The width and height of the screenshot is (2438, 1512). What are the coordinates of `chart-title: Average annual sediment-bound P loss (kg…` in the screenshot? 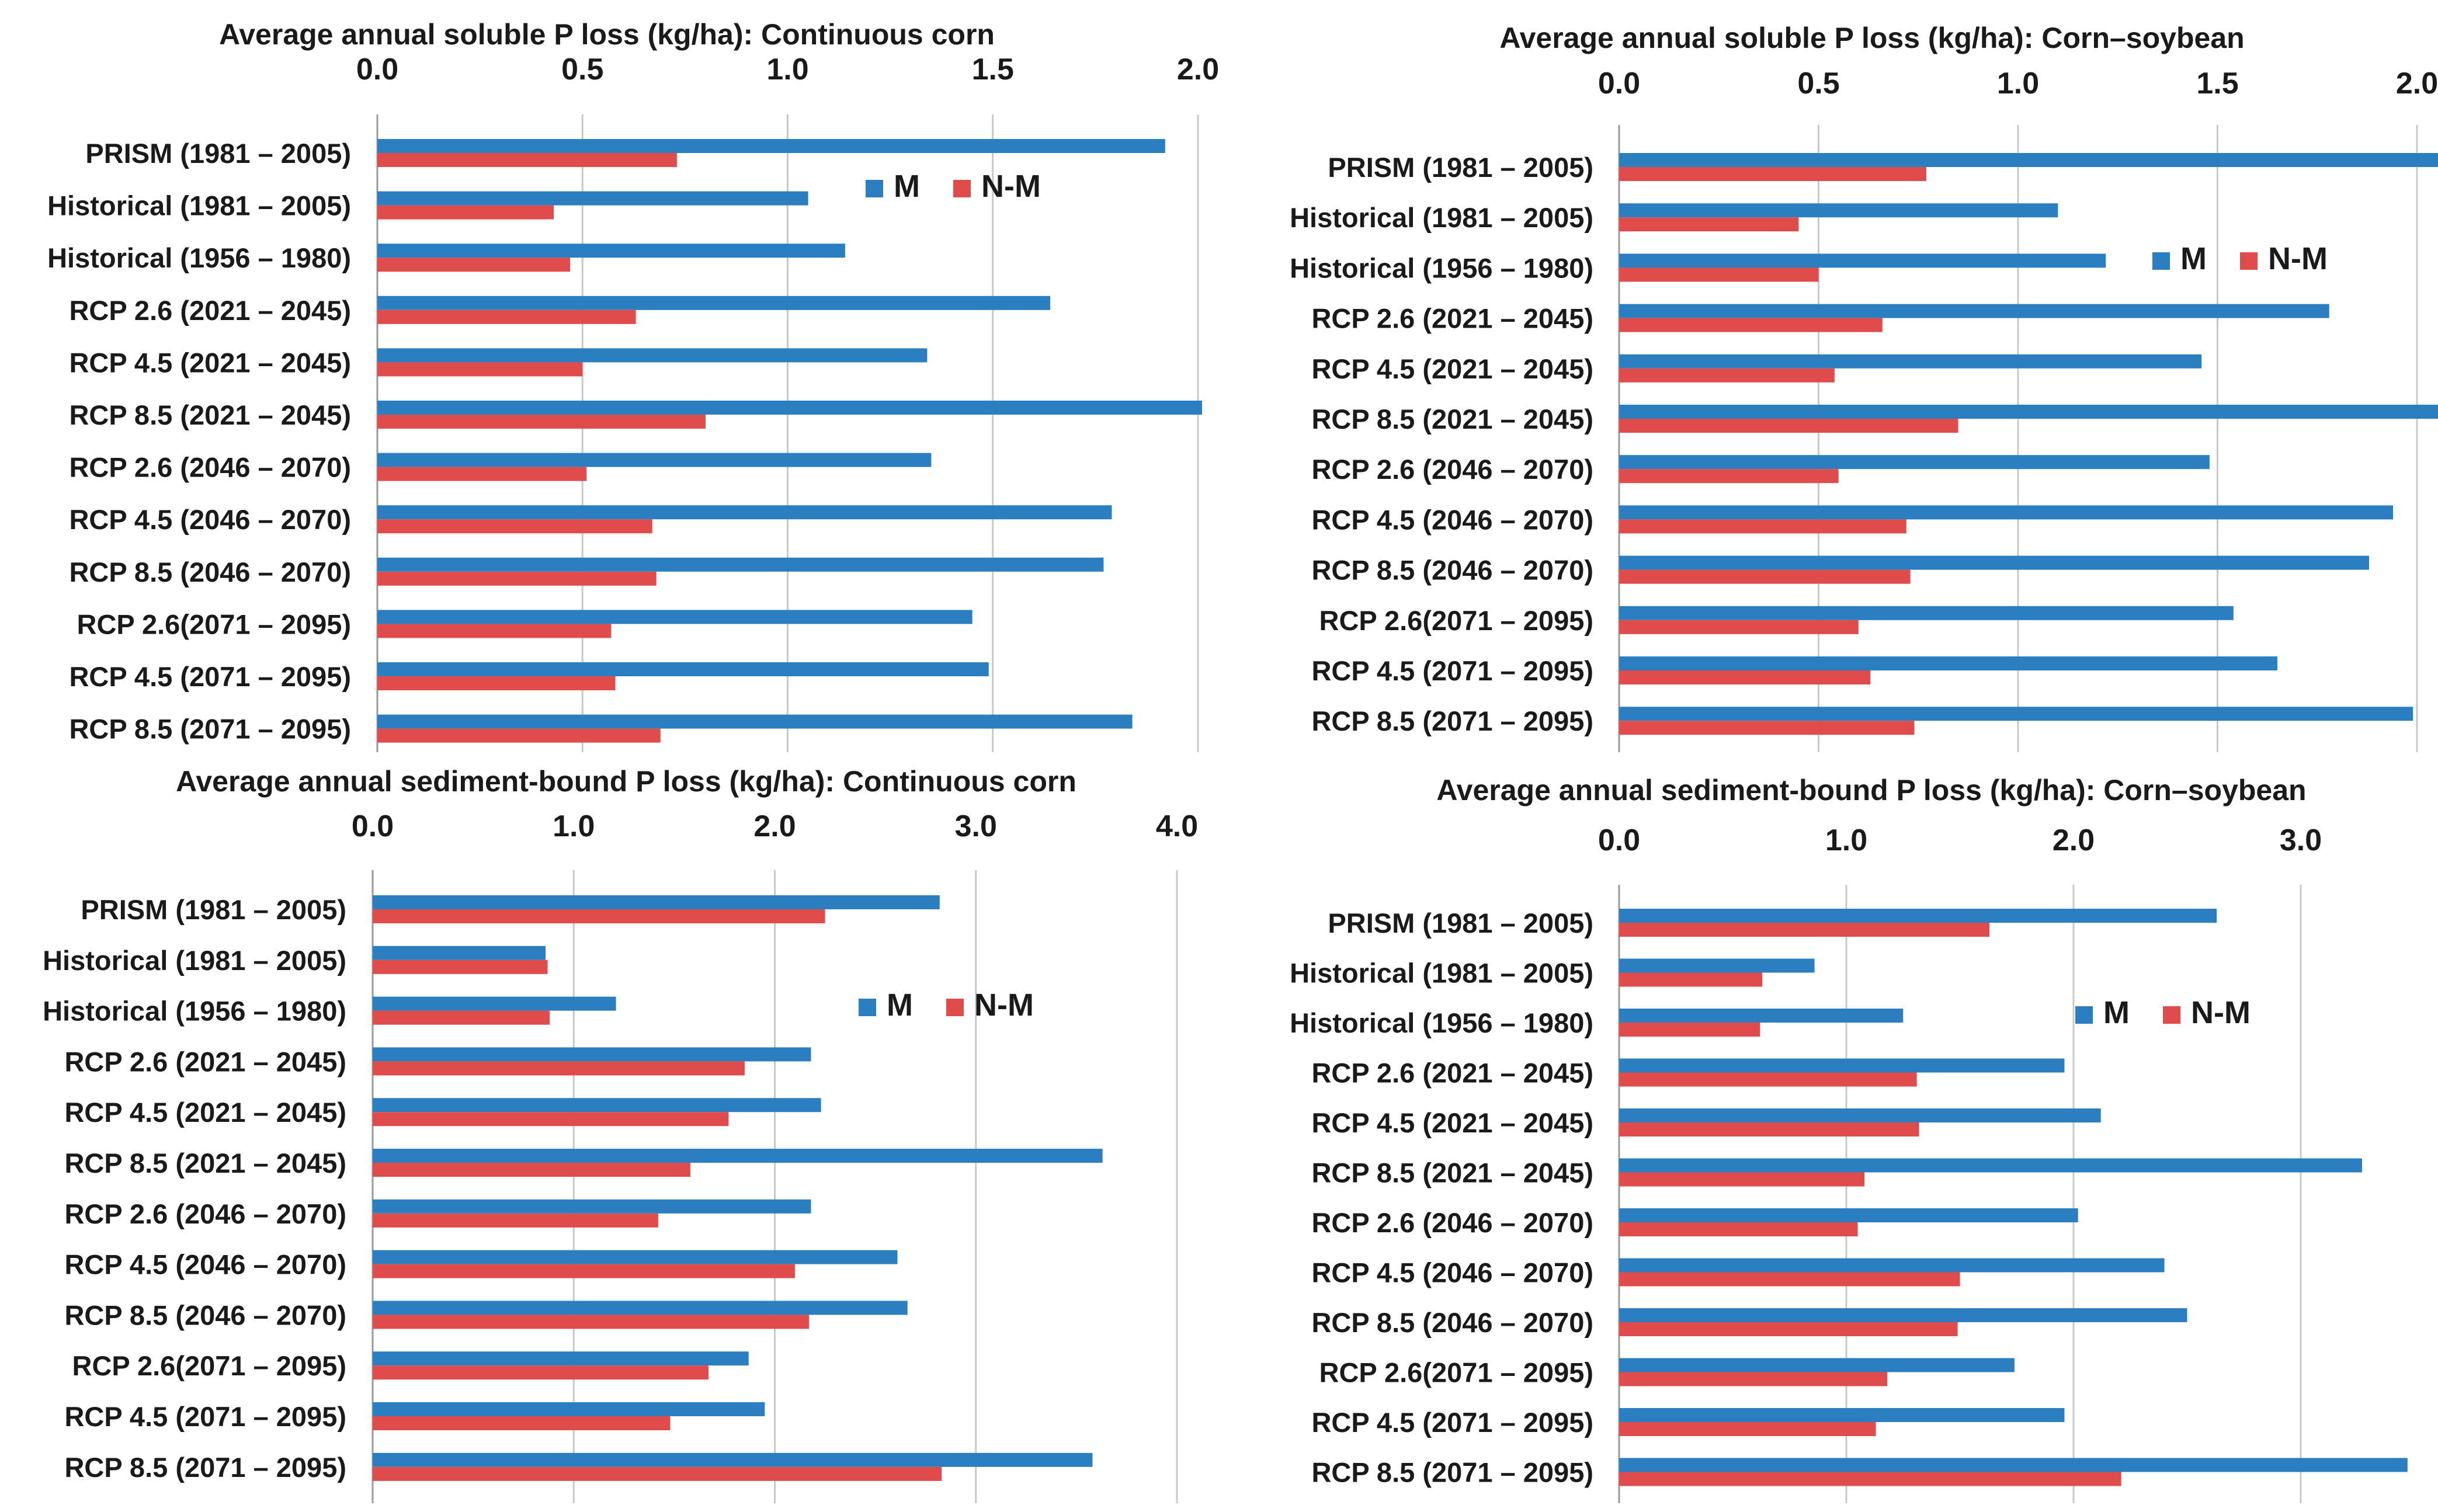 It's located at (626, 781).